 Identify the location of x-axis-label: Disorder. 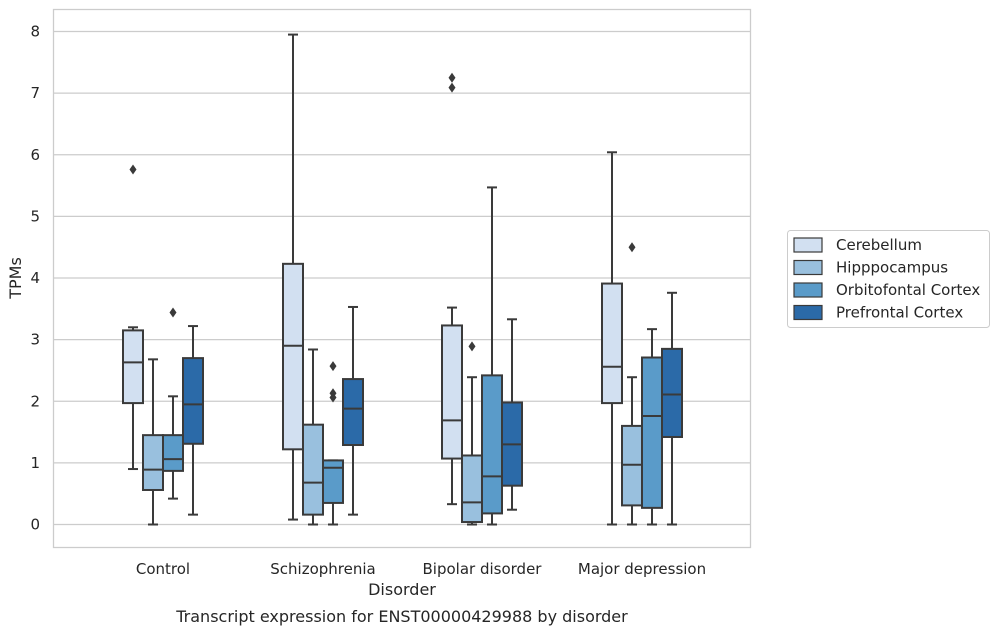
(402, 589).